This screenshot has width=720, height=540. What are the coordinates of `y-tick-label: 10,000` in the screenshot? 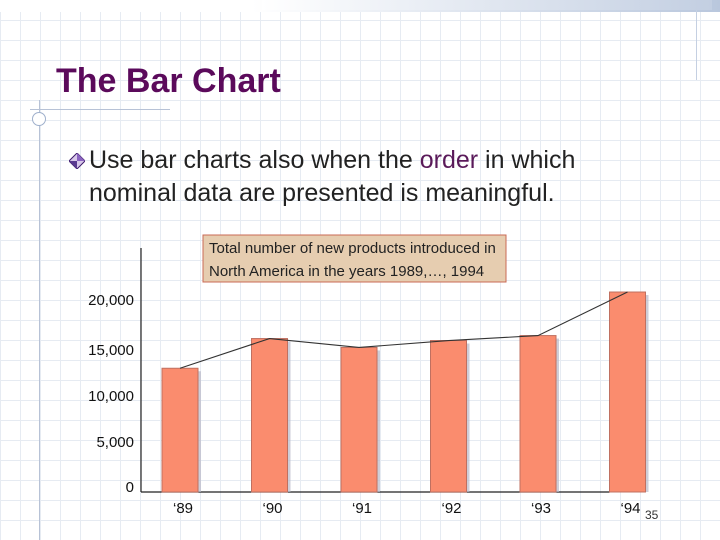 It's located at (111, 396).